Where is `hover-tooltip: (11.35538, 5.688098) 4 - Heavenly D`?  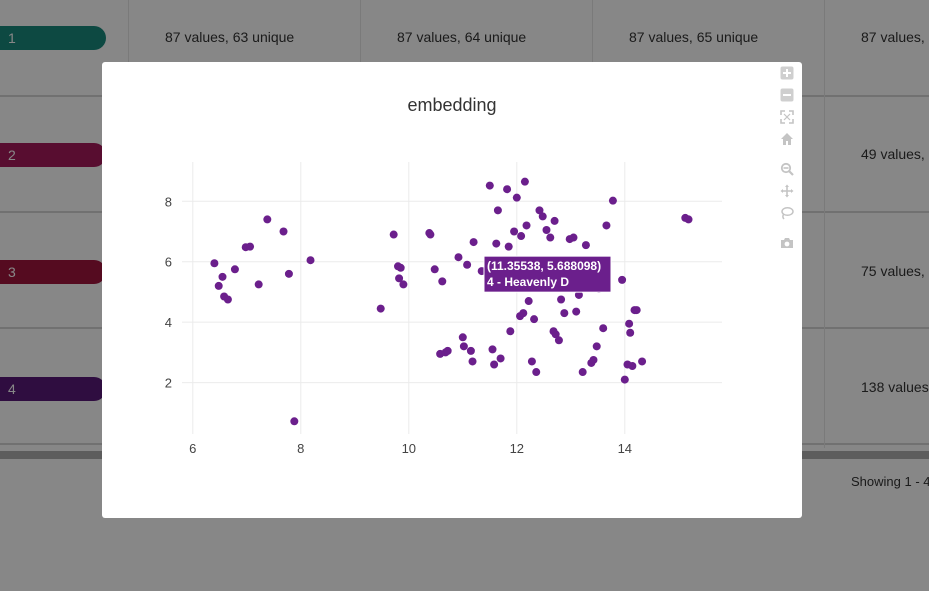
hover-tooltip: (11.35538, 5.688098) 4 - Heavenly D is located at coordinates (547, 274).